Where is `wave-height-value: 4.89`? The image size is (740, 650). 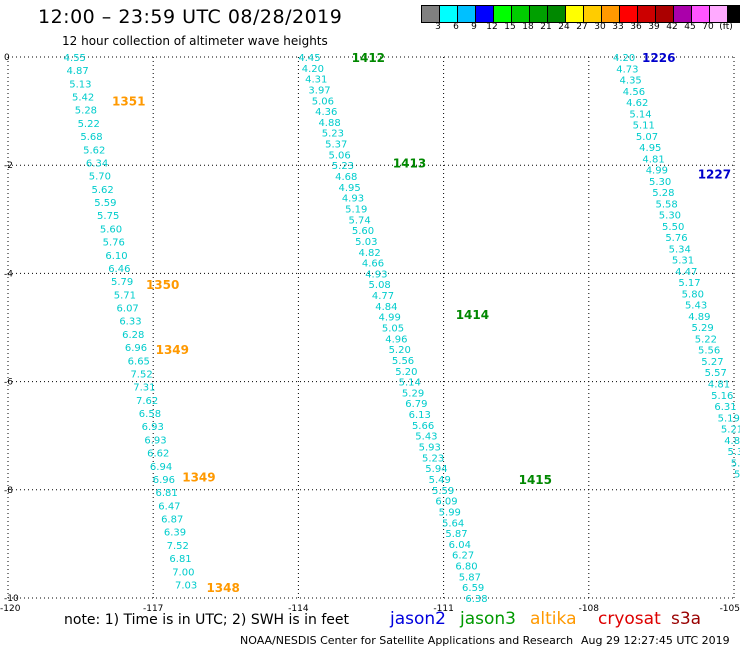 wave-height-value: 4.89 is located at coordinates (699, 317).